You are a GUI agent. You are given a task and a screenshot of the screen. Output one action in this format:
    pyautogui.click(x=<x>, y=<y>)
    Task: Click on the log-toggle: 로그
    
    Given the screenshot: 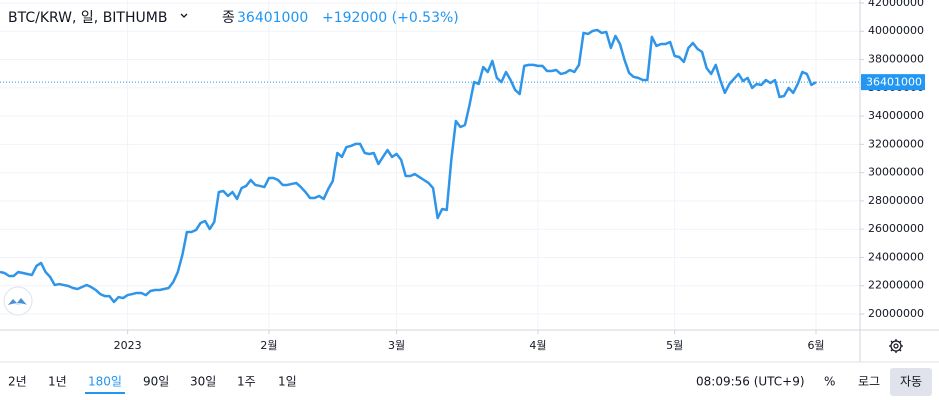 What is the action you would take?
    pyautogui.click(x=869, y=382)
    